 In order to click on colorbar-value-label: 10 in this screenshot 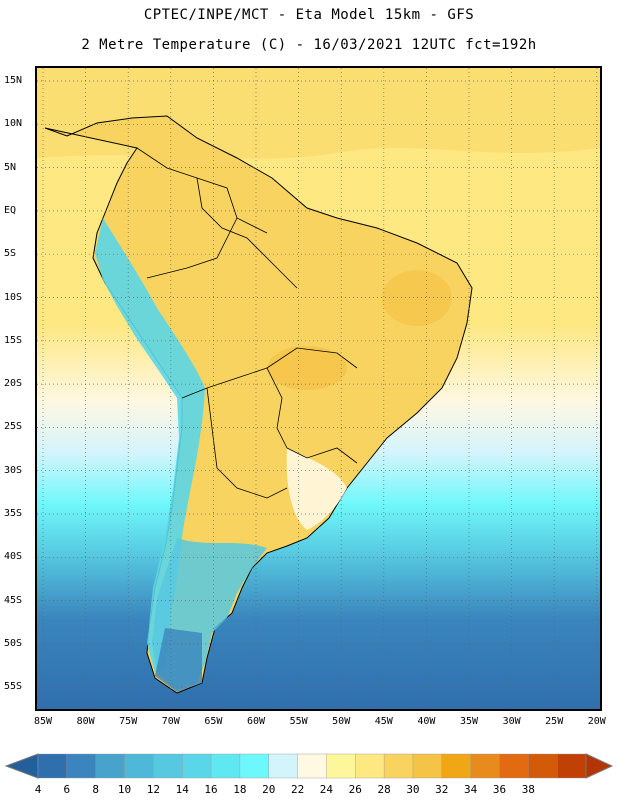, I will do `click(124, 789)`.